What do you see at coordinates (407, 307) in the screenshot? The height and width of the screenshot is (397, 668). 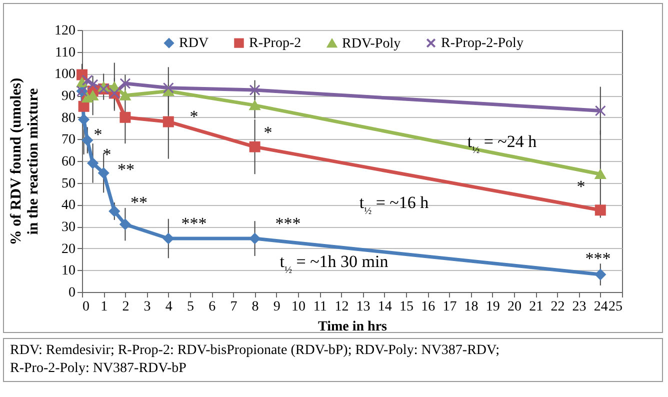 I see `x-tick-label: 15` at bounding box center [407, 307].